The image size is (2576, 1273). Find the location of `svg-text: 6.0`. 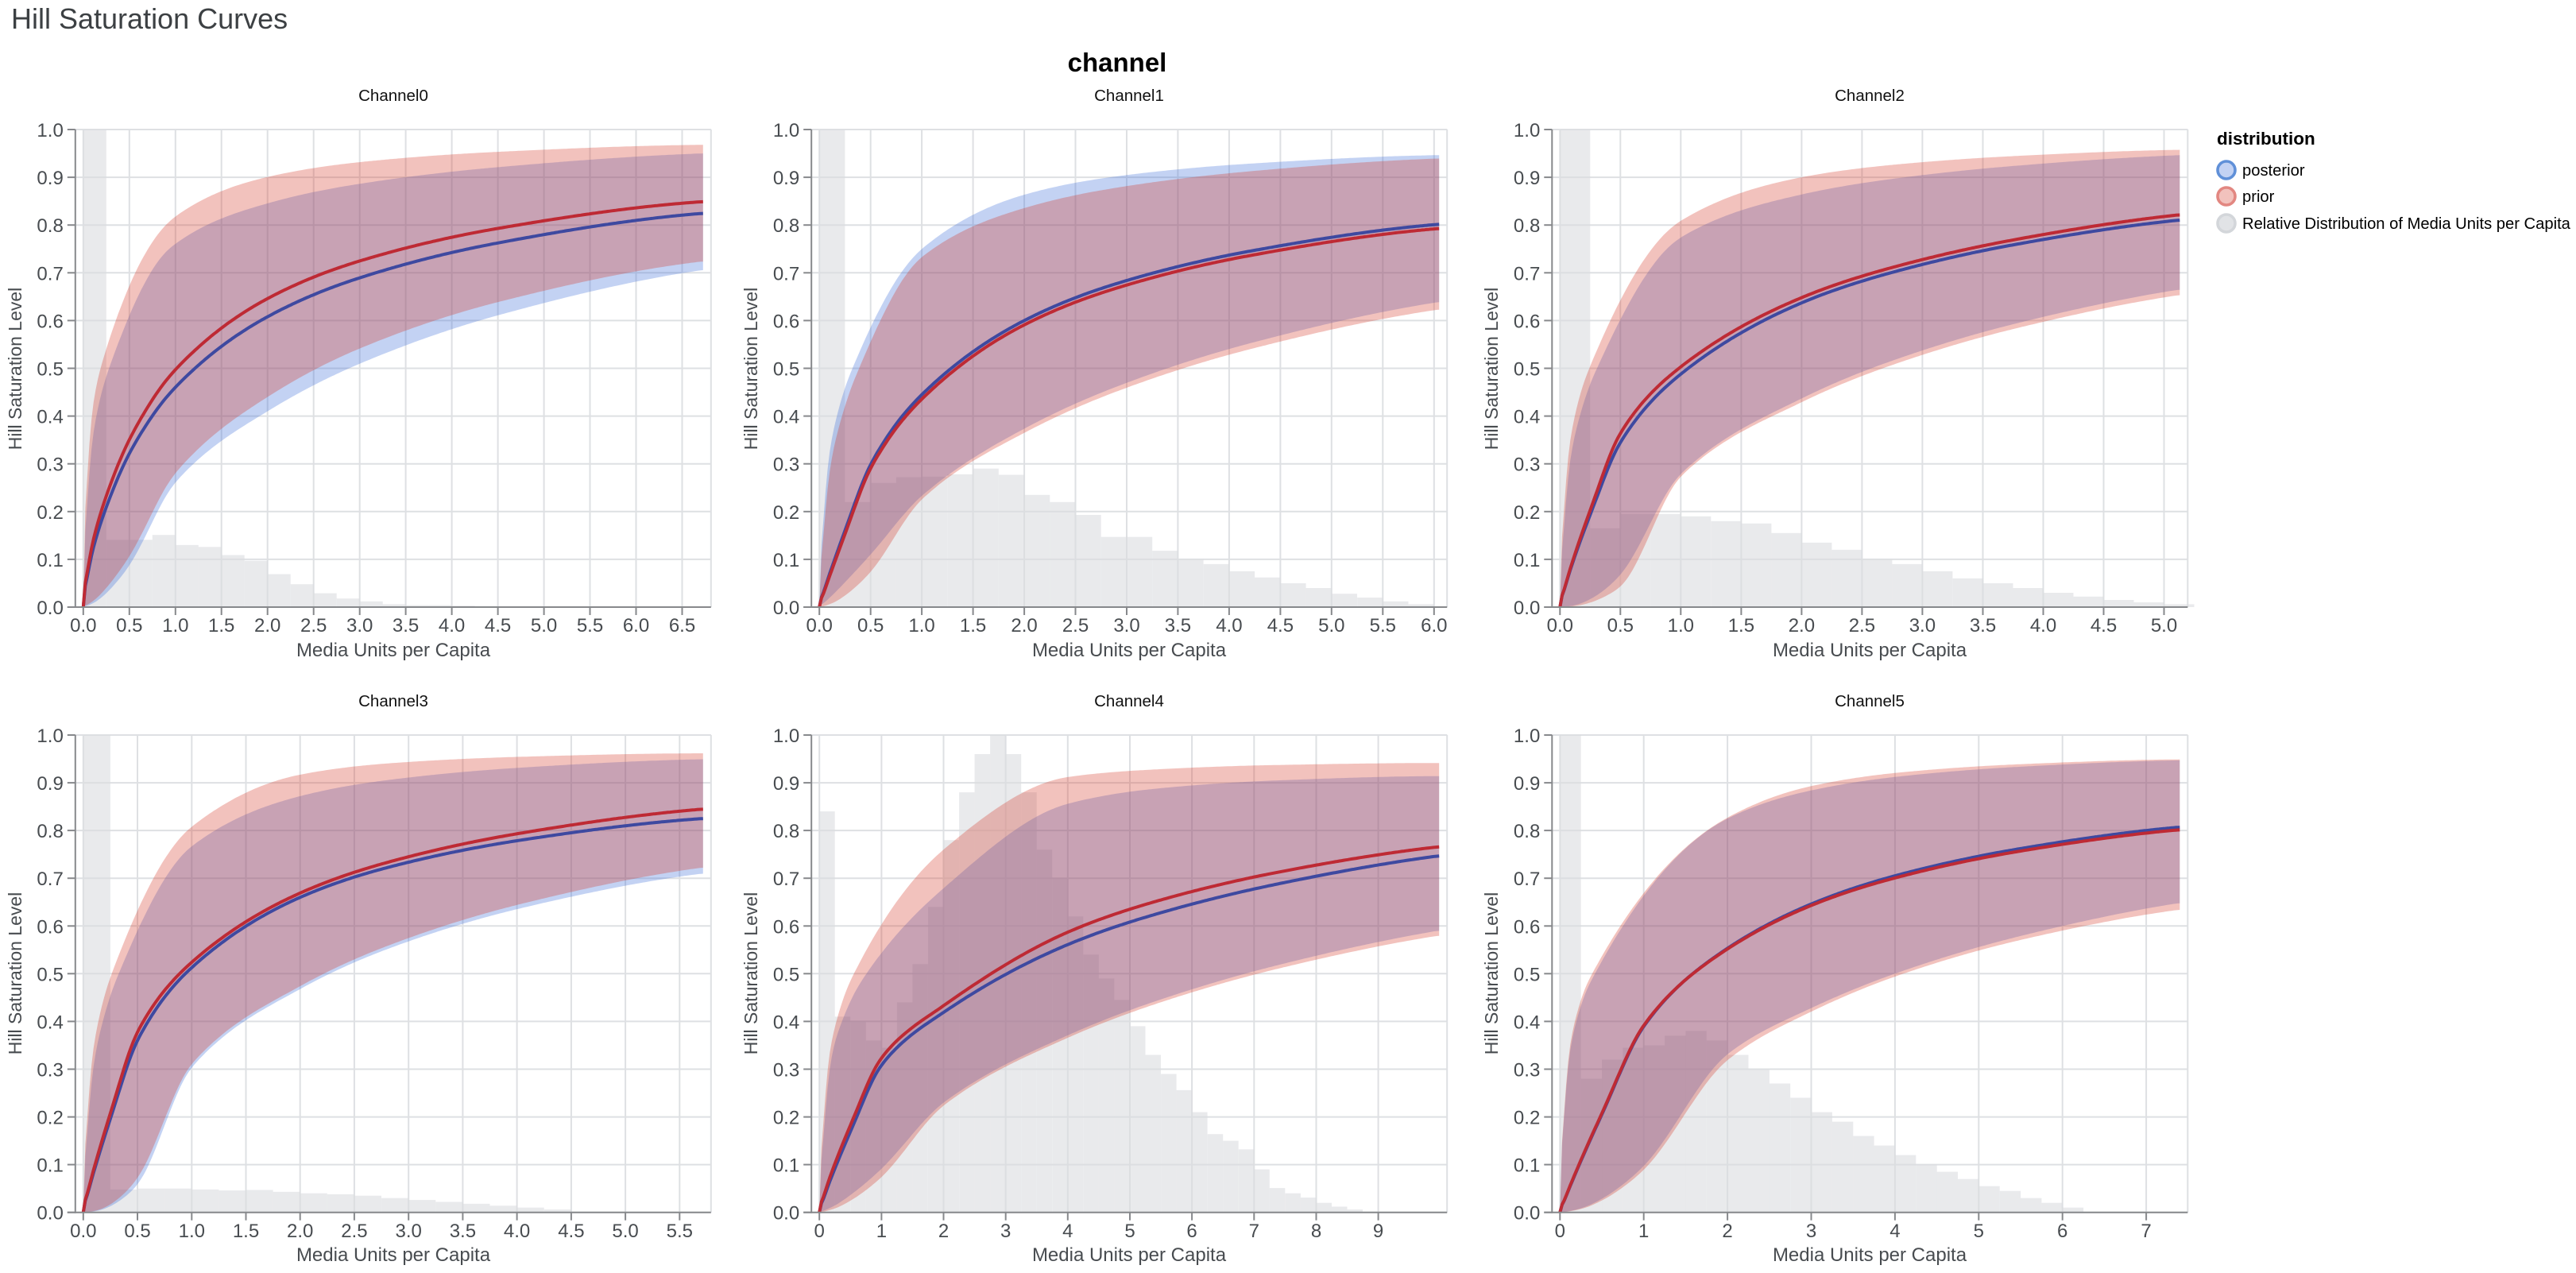

svg-text: 6.0 is located at coordinates (1434, 626).